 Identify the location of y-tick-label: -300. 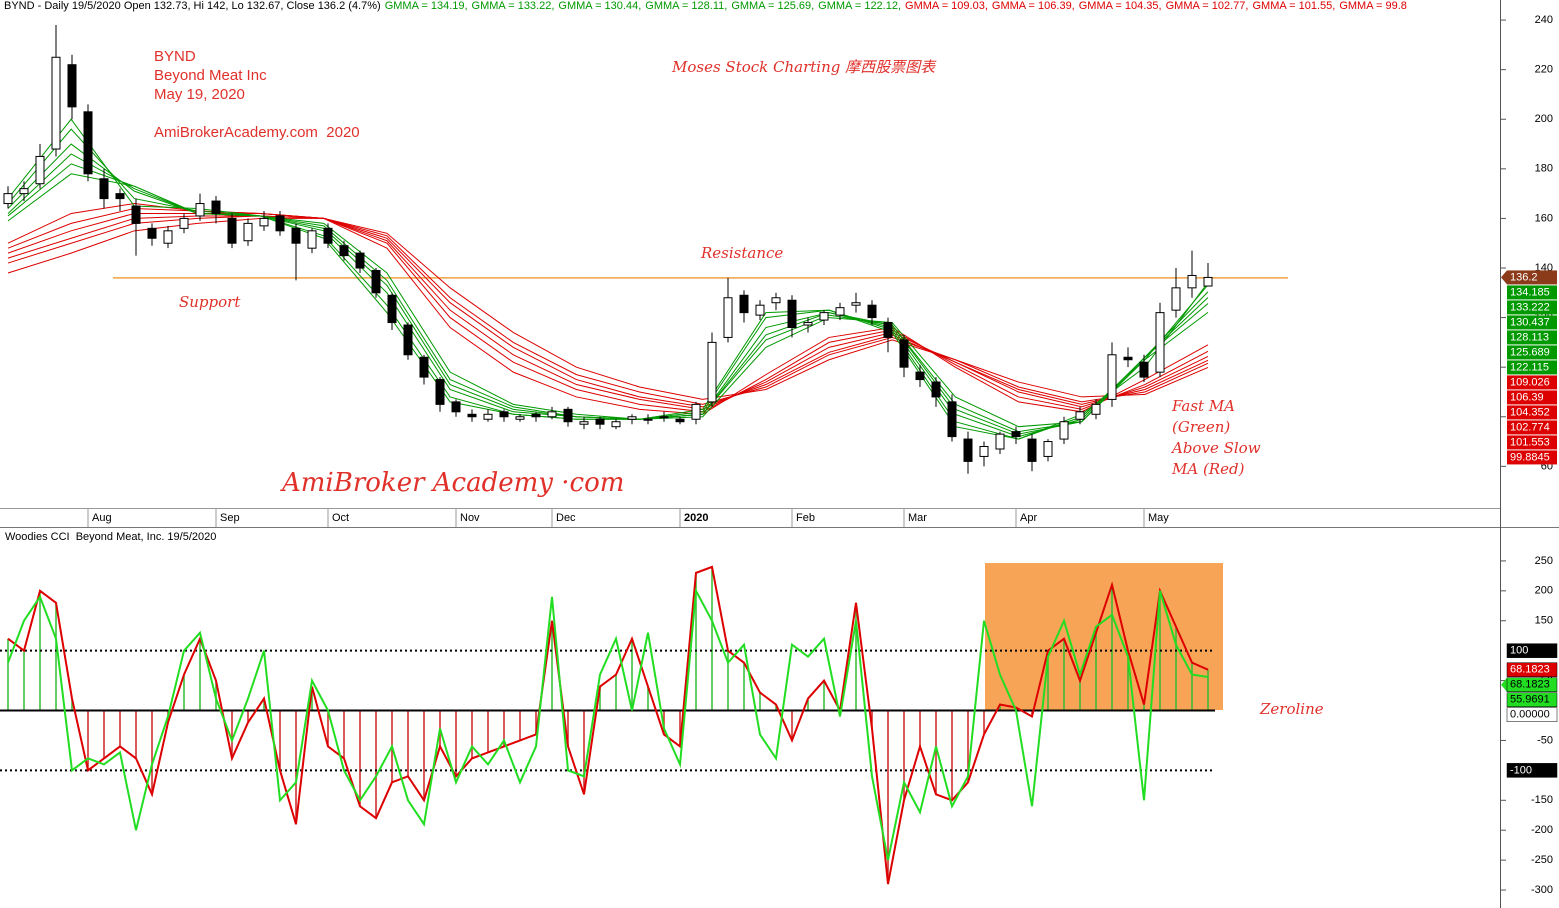
(1542, 890).